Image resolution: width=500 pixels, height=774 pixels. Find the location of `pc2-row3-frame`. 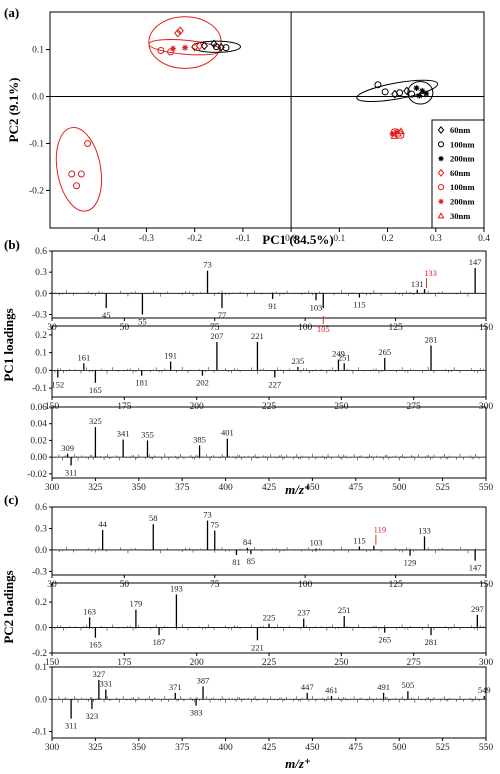

pc2-row3-frame is located at coordinates (269, 702).